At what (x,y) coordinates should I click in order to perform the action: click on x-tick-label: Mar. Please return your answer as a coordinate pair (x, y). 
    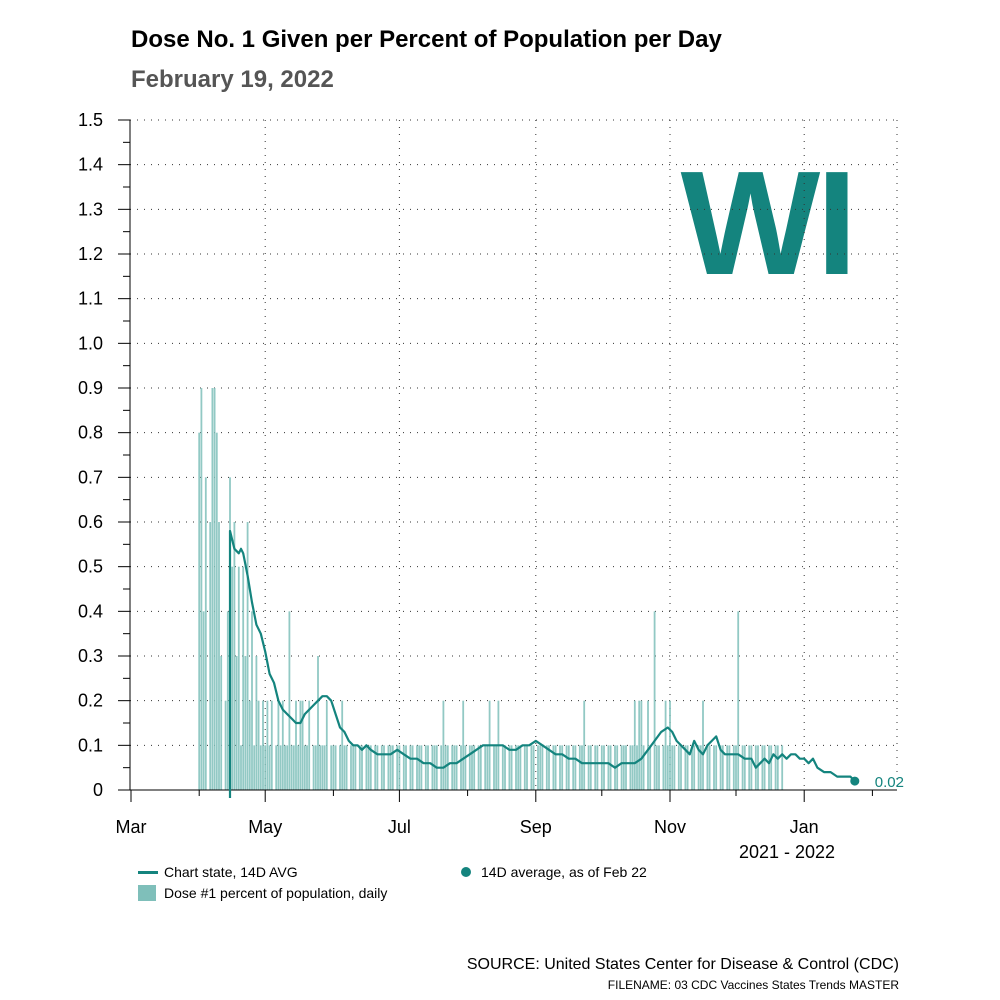
    Looking at the image, I should click on (131, 827).